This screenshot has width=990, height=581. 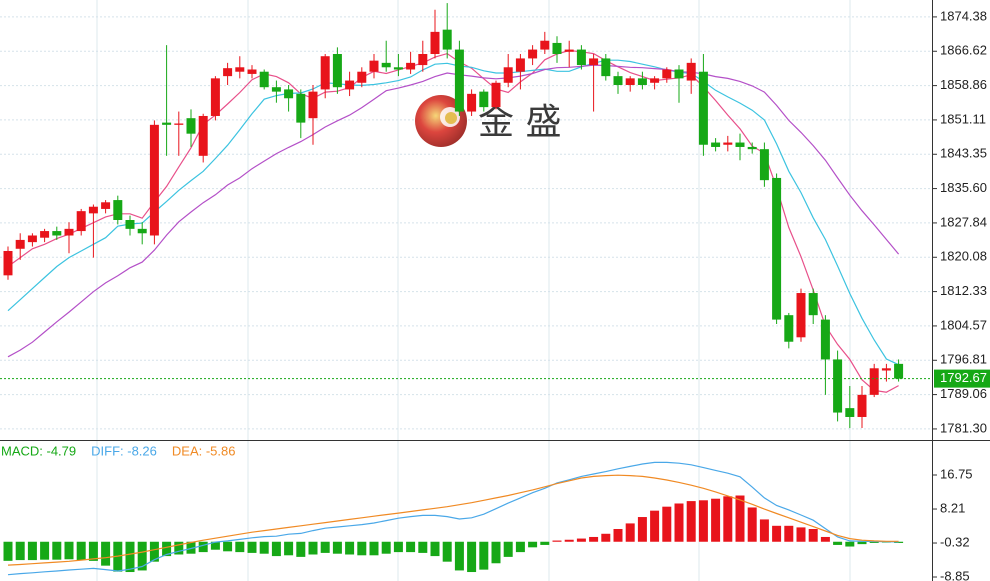 What do you see at coordinates (955, 574) in the screenshot?
I see `y-tick-label: -8.85` at bounding box center [955, 574].